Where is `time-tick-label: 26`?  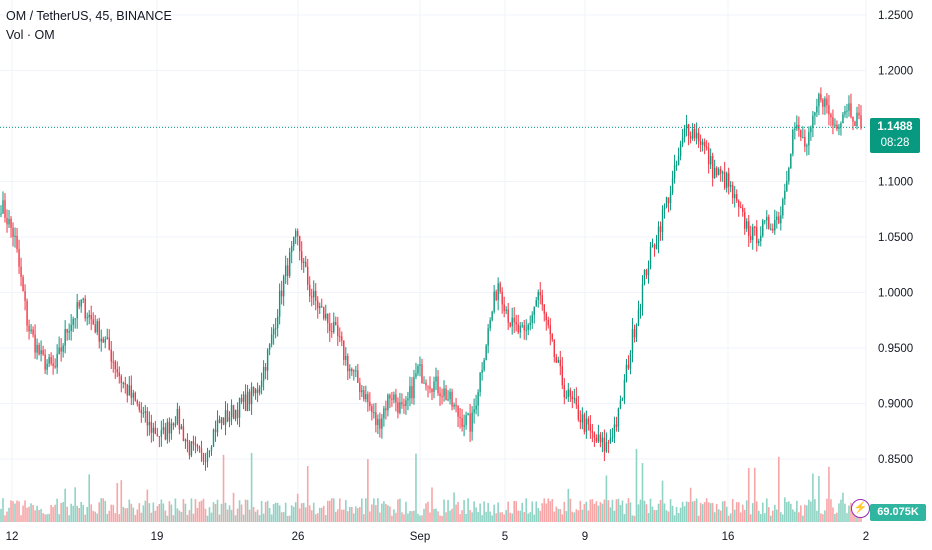 time-tick-label: 26 is located at coordinates (298, 537).